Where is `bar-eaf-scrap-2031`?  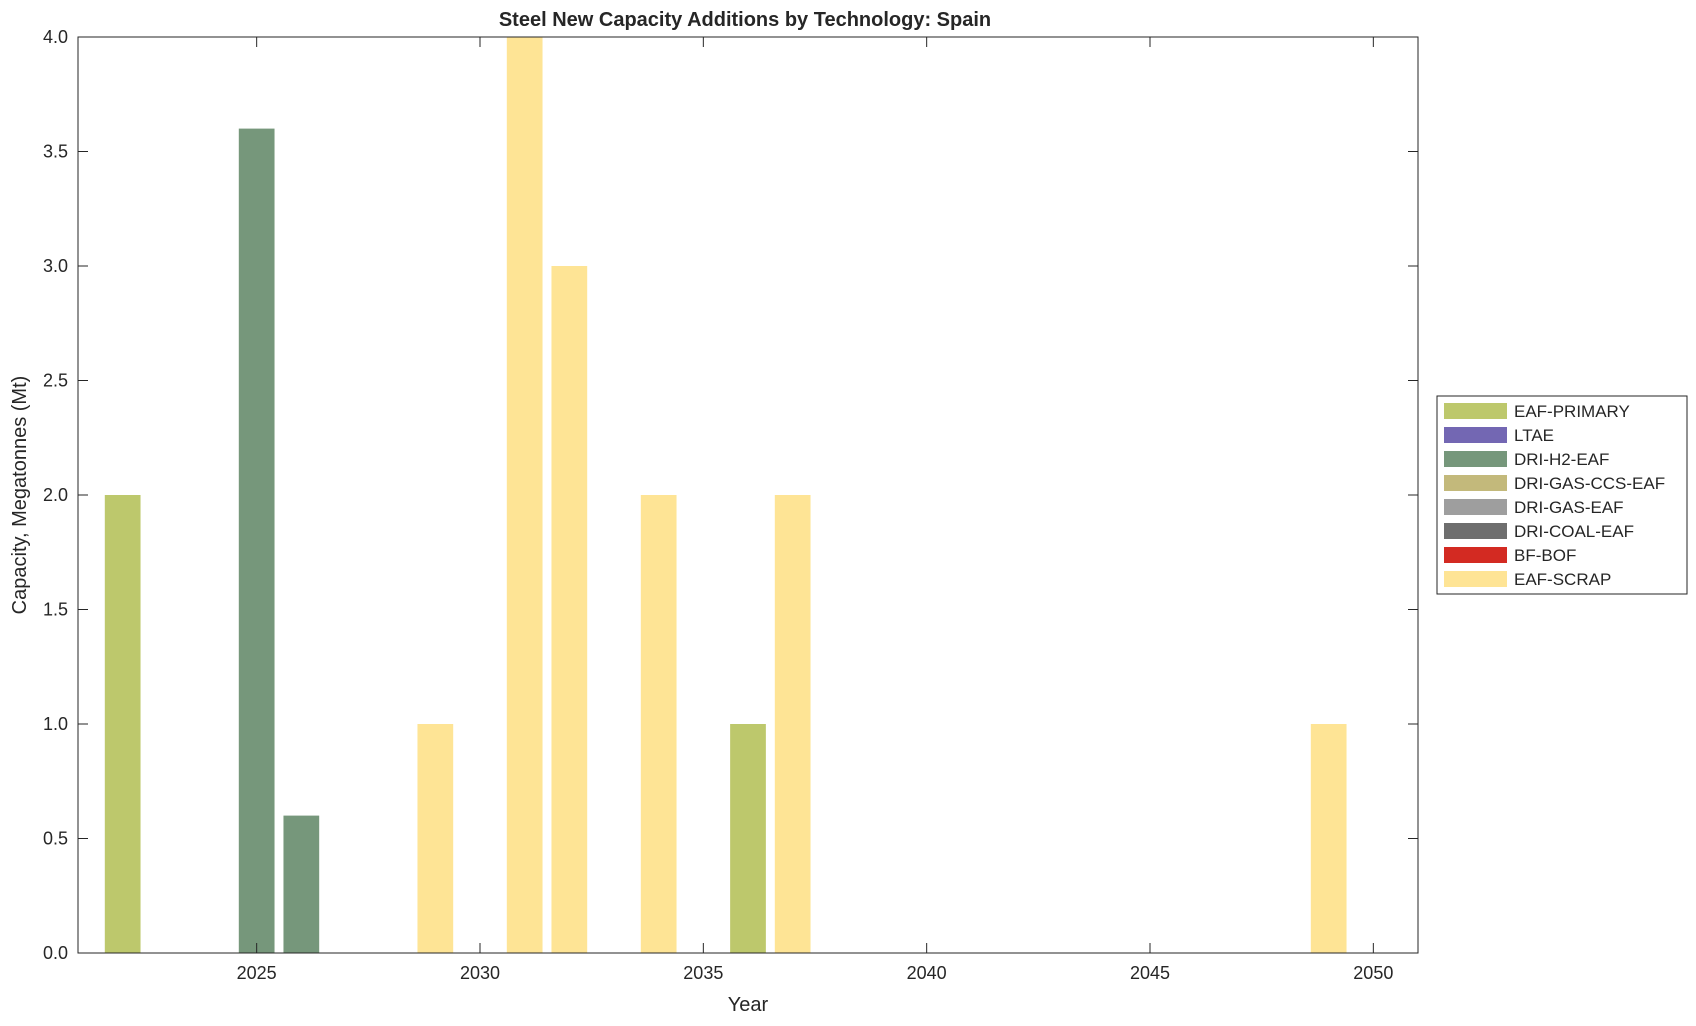 bar-eaf-scrap-2031 is located at coordinates (524, 495).